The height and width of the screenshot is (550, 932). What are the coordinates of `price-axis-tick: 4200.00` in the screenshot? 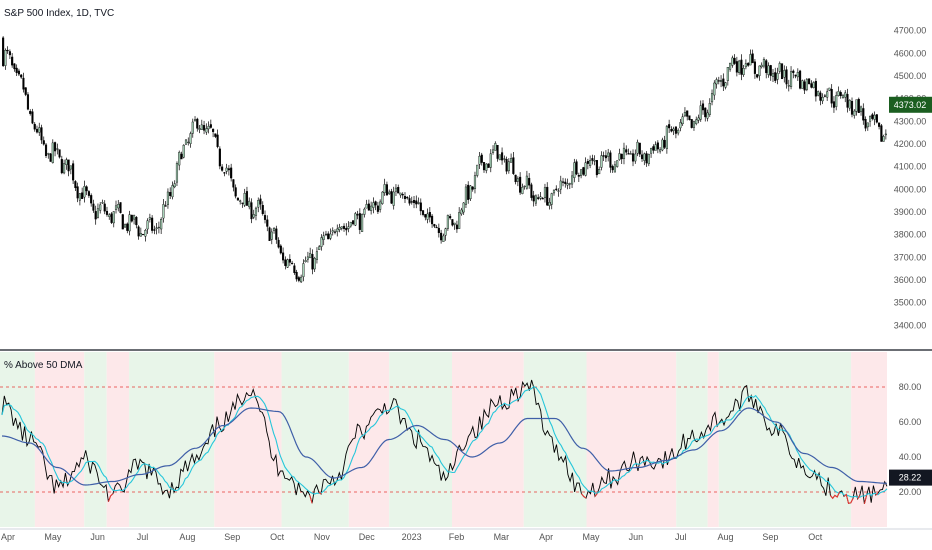 It's located at (910, 144).